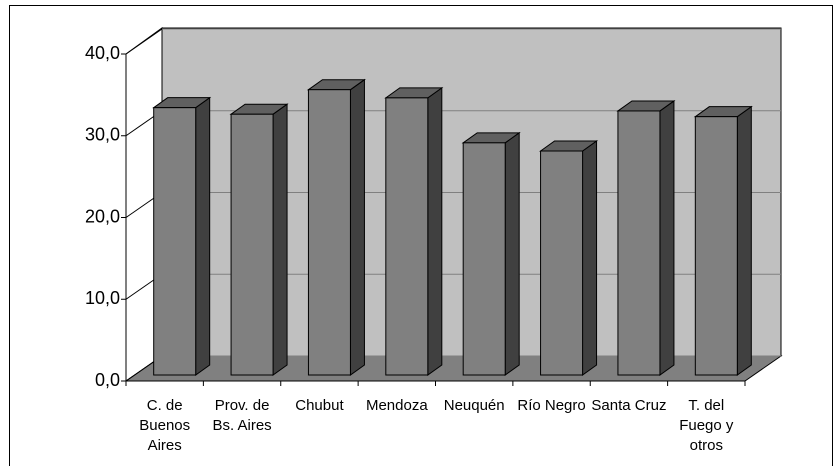 This screenshot has width=834, height=466. What do you see at coordinates (102, 135) in the screenshot?
I see `y-tick-label: 30,0` at bounding box center [102, 135].